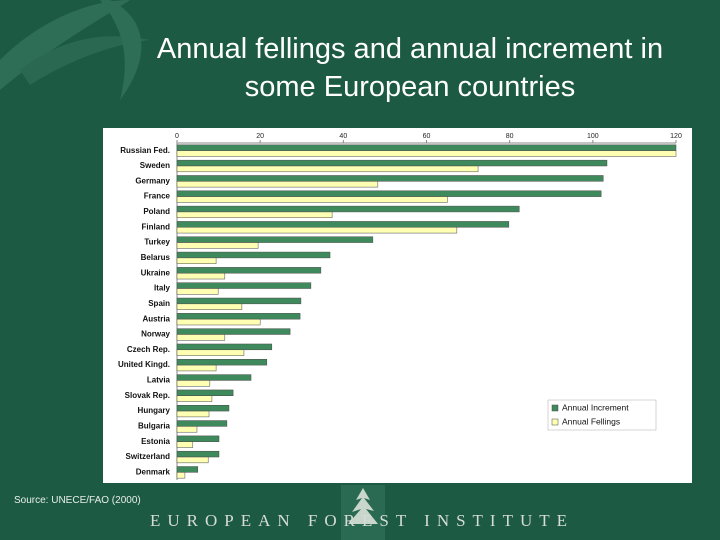 This screenshot has height=540, width=720. What do you see at coordinates (155, 334) in the screenshot?
I see `y-tick-label: Norway` at bounding box center [155, 334].